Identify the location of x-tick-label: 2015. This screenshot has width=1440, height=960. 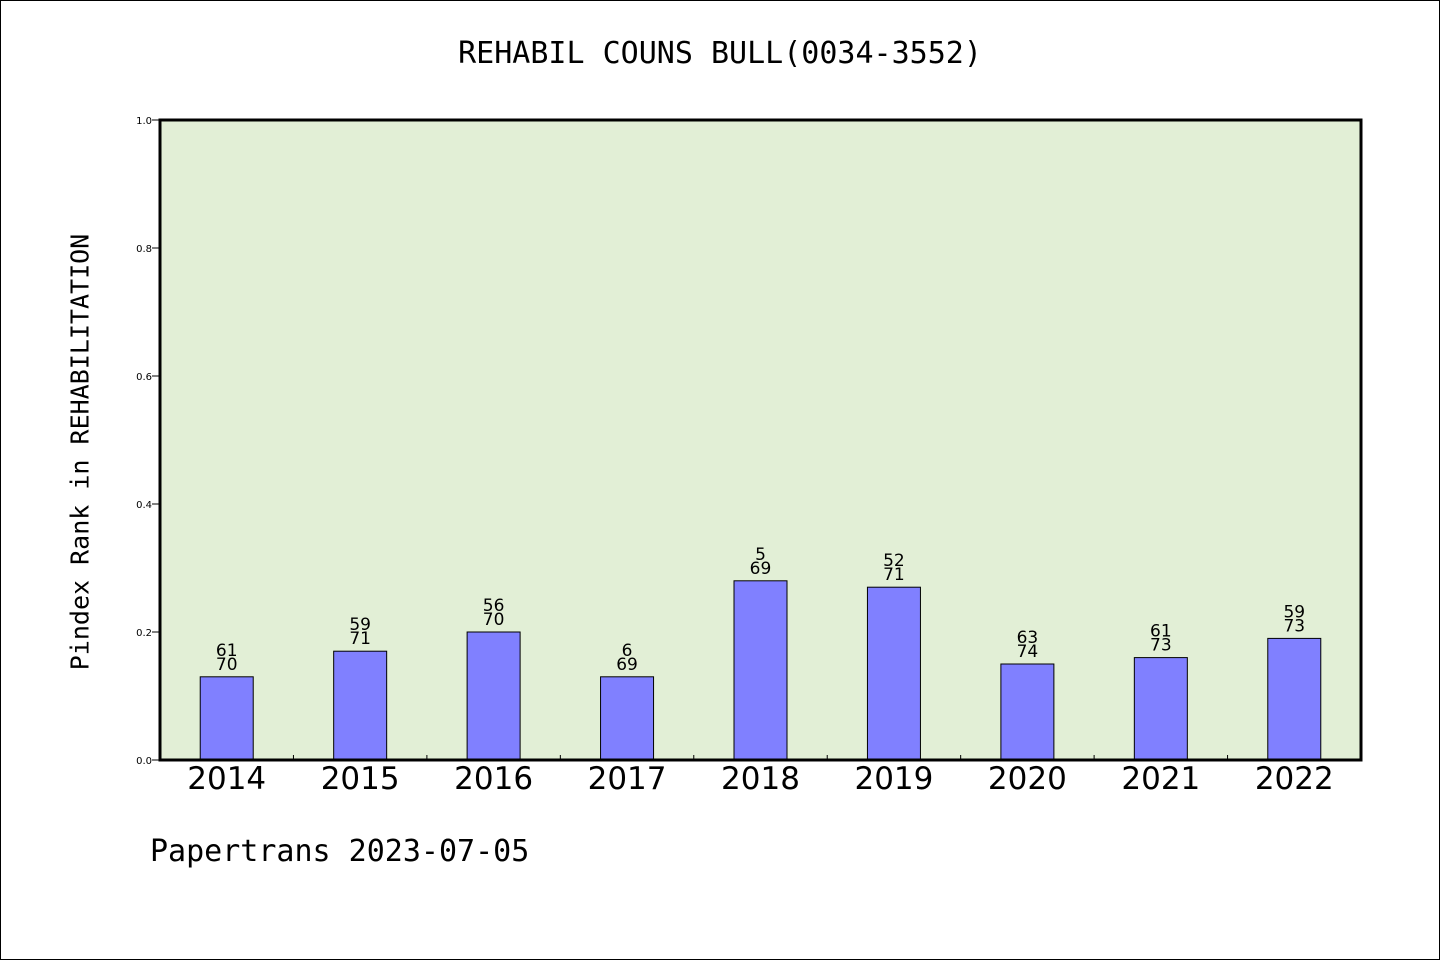
(360, 779).